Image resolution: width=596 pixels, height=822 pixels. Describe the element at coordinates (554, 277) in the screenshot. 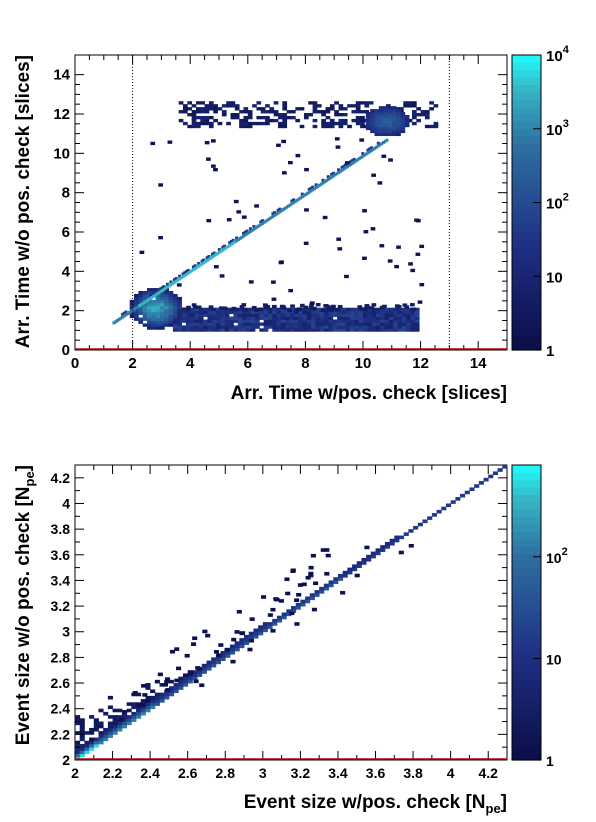

I see `colorbar-tick-label: 10` at that location.